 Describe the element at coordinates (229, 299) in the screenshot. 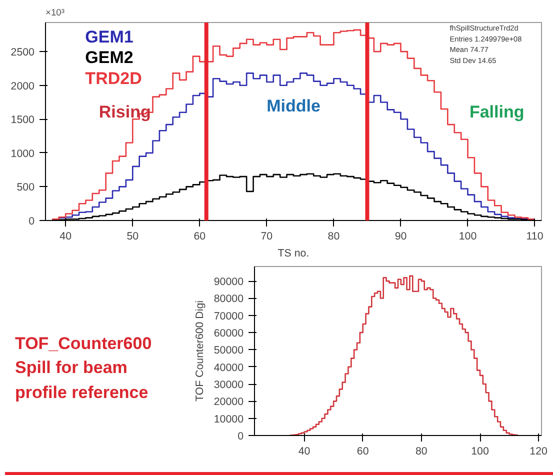

I see `y-tick-label: 80000` at that location.